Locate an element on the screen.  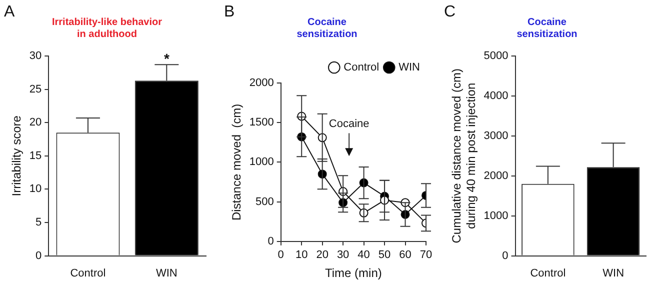
x-tick-label: 20 is located at coordinates (322, 255).